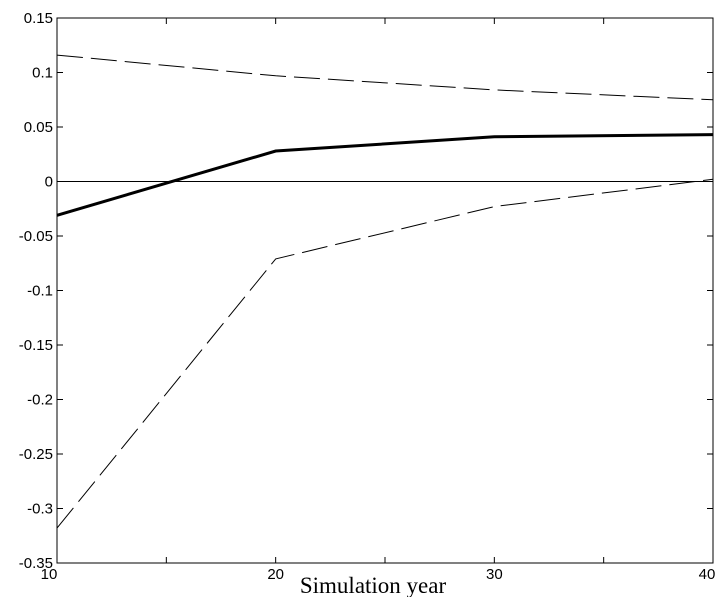 Image resolution: width=723 pixels, height=597 pixels. I want to click on x-axis-title: Simulation year, so click(373, 585).